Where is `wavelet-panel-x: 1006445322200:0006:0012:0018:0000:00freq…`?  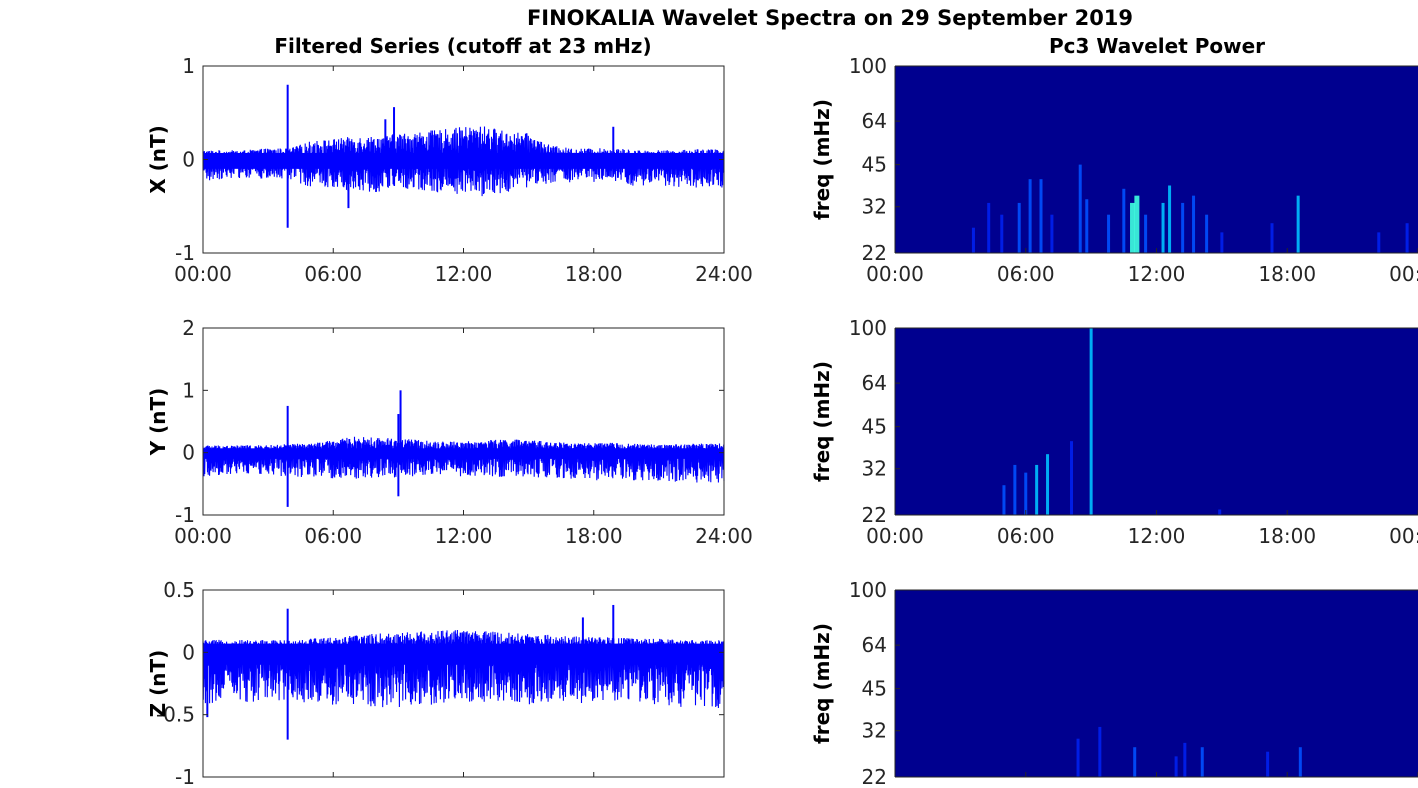 wavelet-panel-x: 1006445322200:0006:0012:0018:0000:00freq… is located at coordinates (1114, 170).